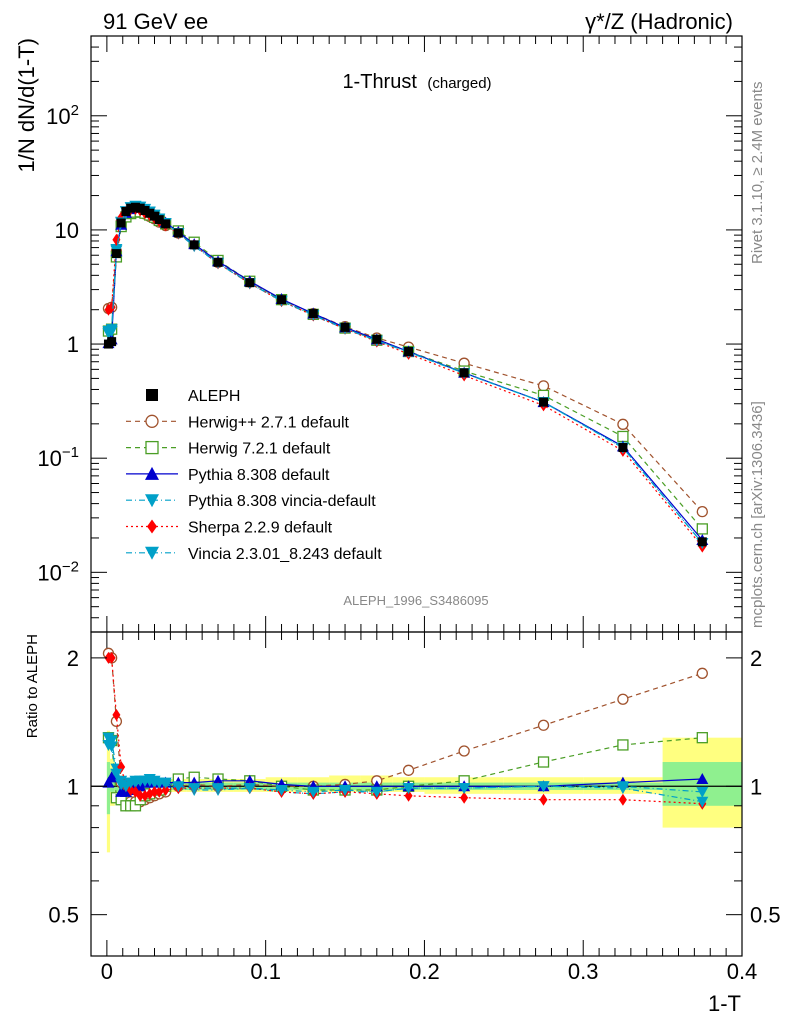 The width and height of the screenshot is (786, 1024). I want to click on ratio-y-tick-label-left-0: 0.5, so click(63, 915).